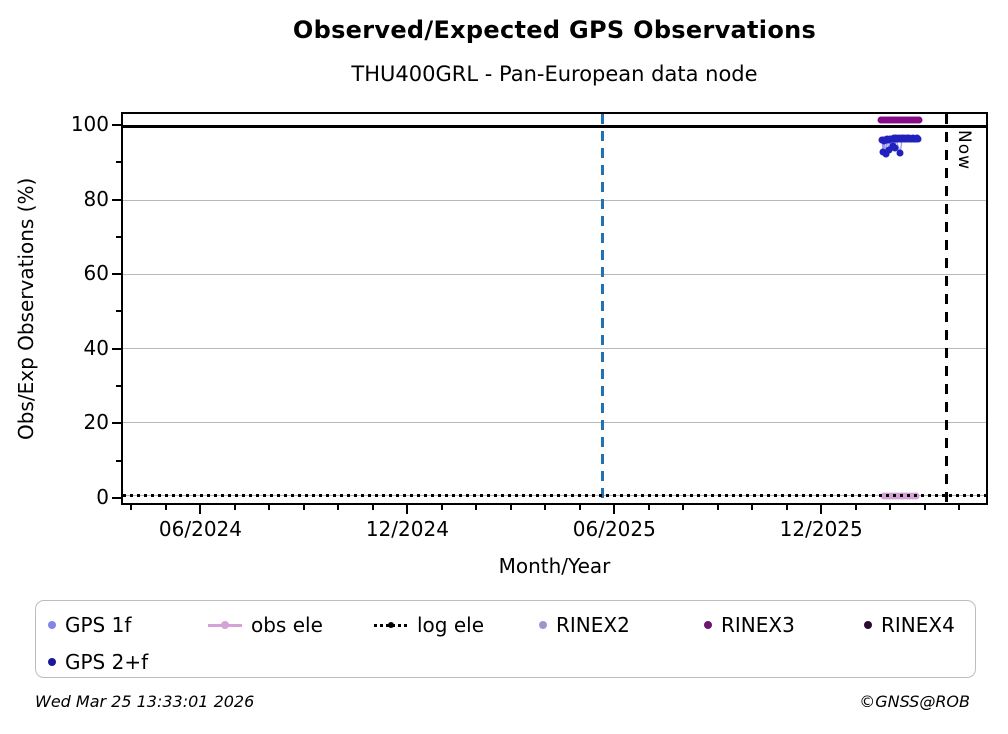  What do you see at coordinates (919, 120) in the screenshot?
I see `data-point-rinex3` at bounding box center [919, 120].